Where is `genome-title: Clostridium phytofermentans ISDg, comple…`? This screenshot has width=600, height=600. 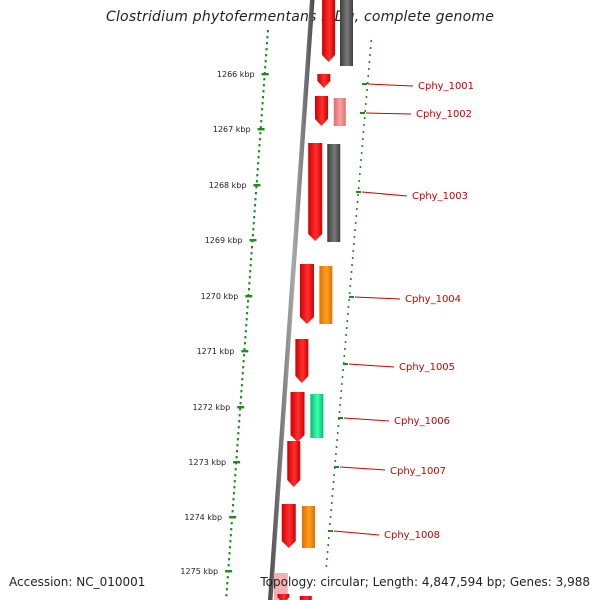
genome-title: Clostridium phytofermentans ISDg, comple… is located at coordinates (300, 17).